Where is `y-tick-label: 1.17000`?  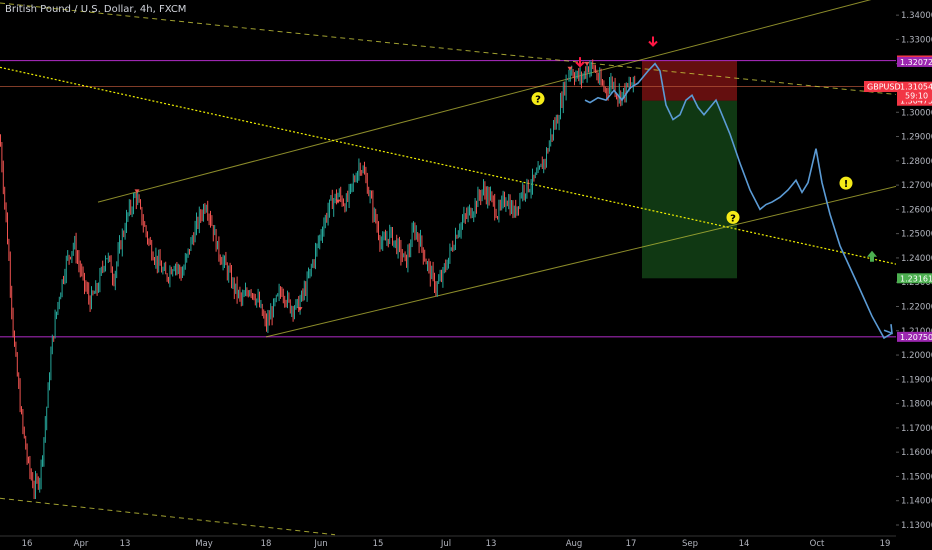 y-tick-label: 1.17000 is located at coordinates (916, 429).